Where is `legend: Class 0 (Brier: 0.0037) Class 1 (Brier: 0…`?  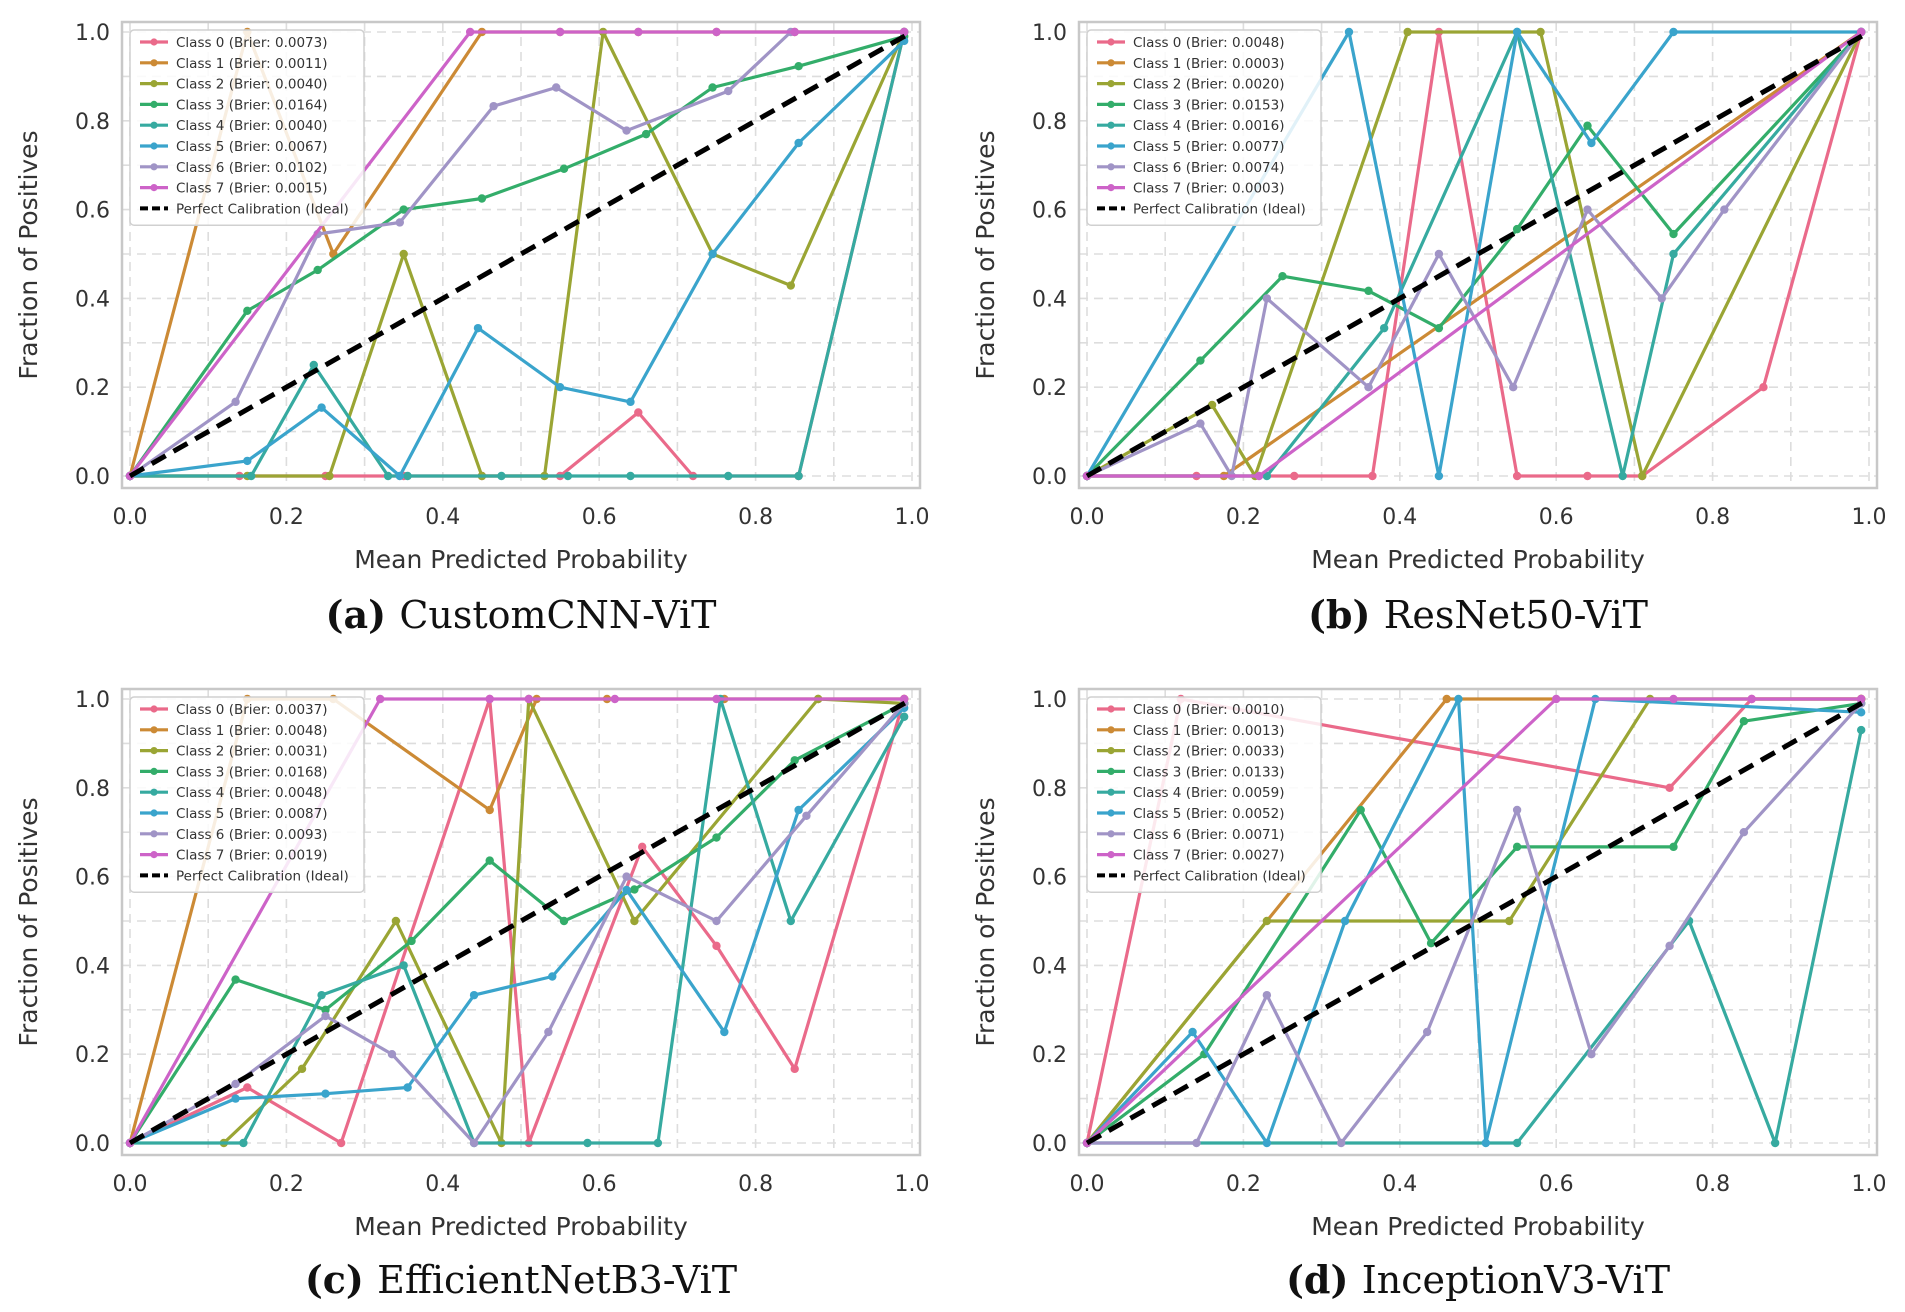 legend: Class 0 (Brier: 0.0037) Class 1 (Brier: 0… is located at coordinates (247, 794).